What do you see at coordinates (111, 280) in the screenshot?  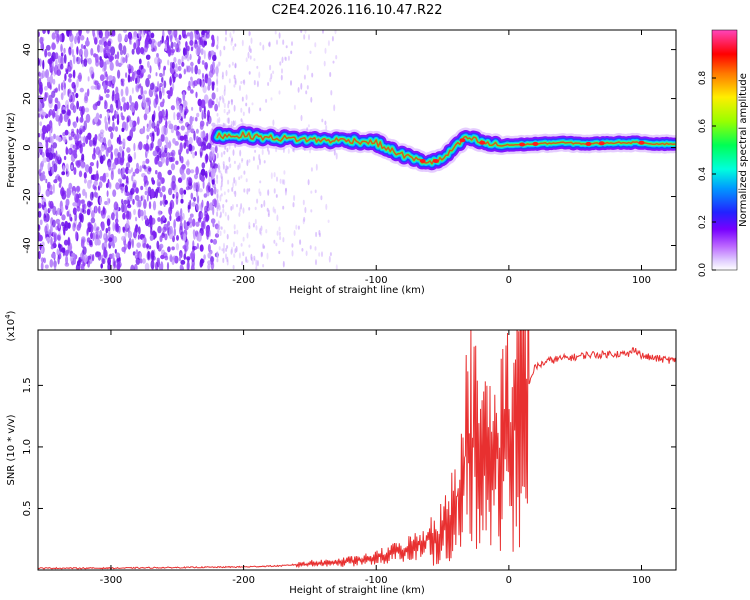 I see `spectrogram-x-tick-label: -300` at bounding box center [111, 280].